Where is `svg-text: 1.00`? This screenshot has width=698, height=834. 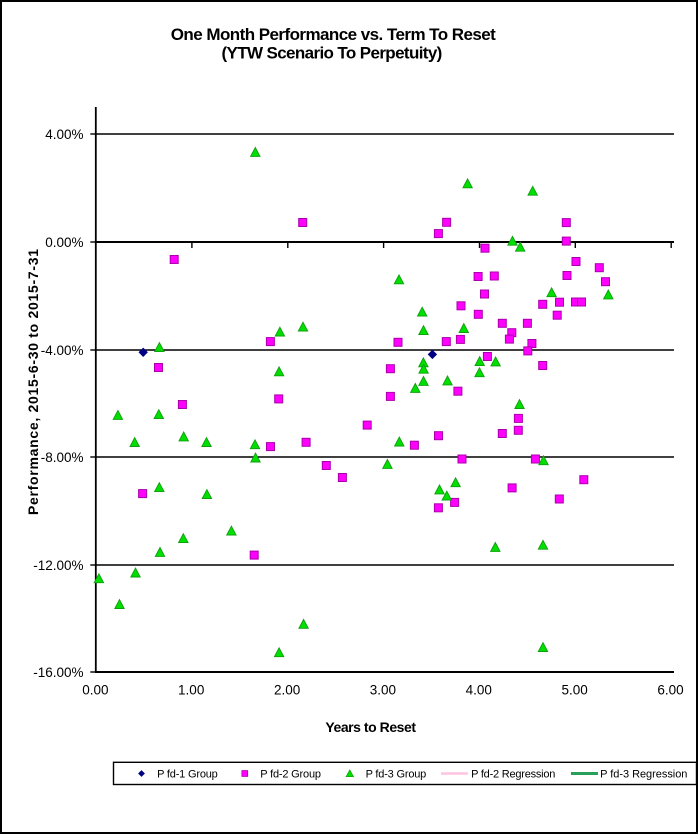 svg-text: 1.00 is located at coordinates (191, 690).